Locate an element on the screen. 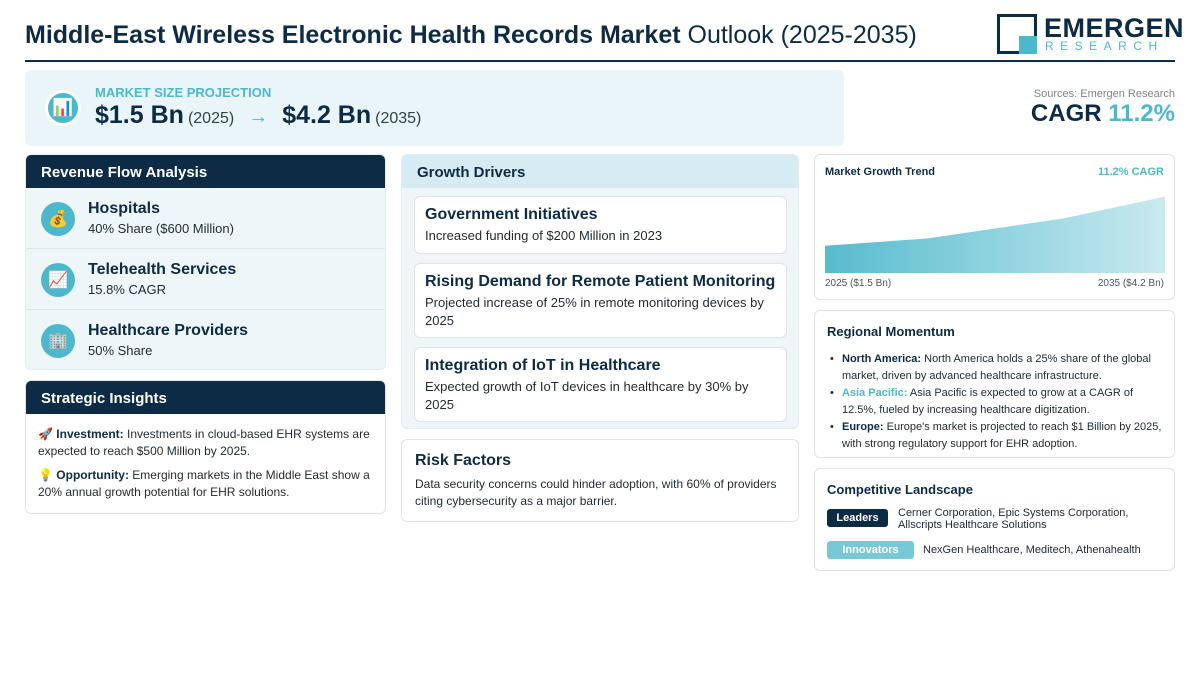 The height and width of the screenshot is (700, 1200). growth-drivers-heading: Growth Drivers is located at coordinates (600, 171).